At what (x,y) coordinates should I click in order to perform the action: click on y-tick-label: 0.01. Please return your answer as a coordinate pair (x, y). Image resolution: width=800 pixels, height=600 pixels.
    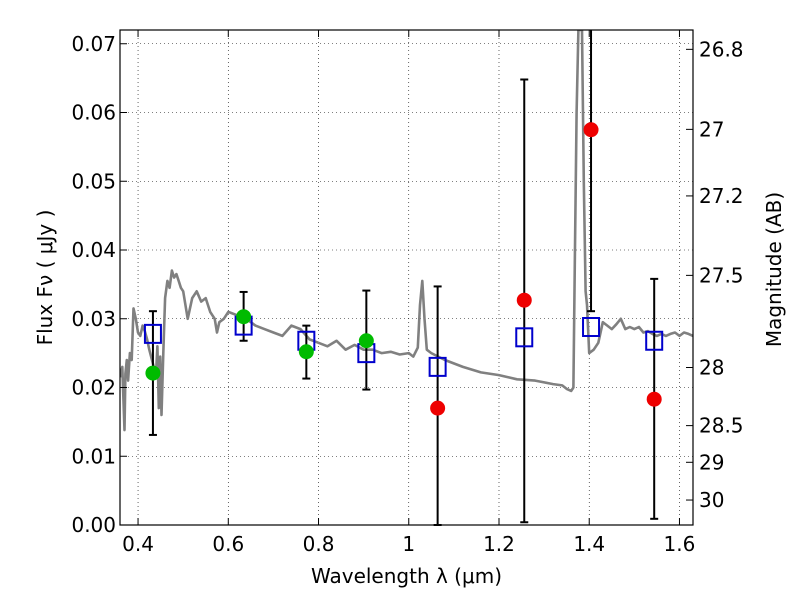
    Looking at the image, I should click on (93, 456).